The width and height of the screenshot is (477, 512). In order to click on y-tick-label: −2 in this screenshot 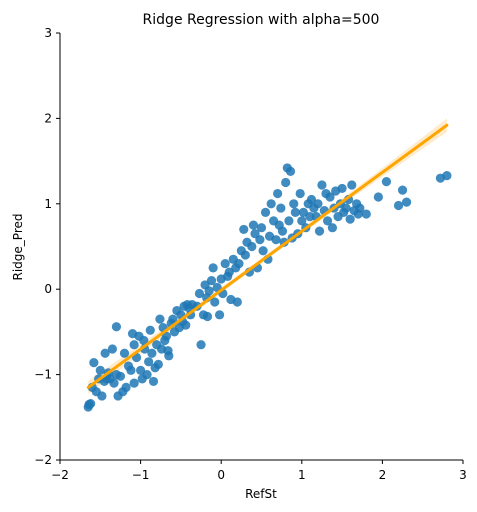, I will do `click(43, 460)`.